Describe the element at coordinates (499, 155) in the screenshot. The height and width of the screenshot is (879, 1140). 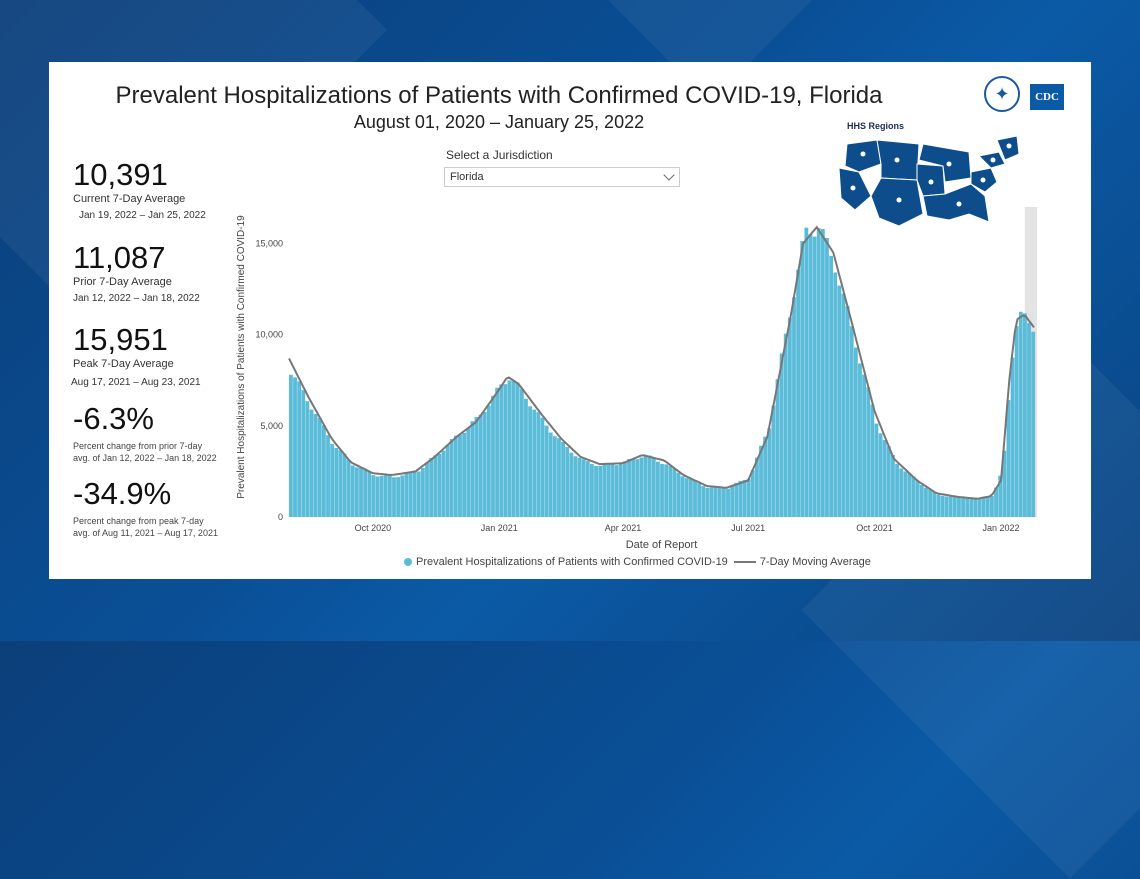
I see `jurisdiction-label: Select a Jurisdiction` at that location.